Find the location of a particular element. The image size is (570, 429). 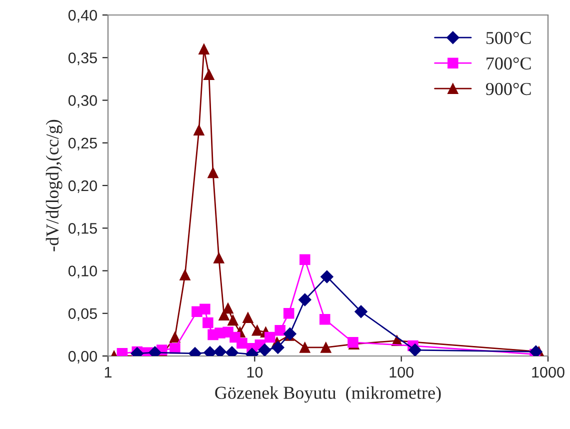

y-axis-title: -dV/d(logd),(cc/g) is located at coordinates (54, 186).